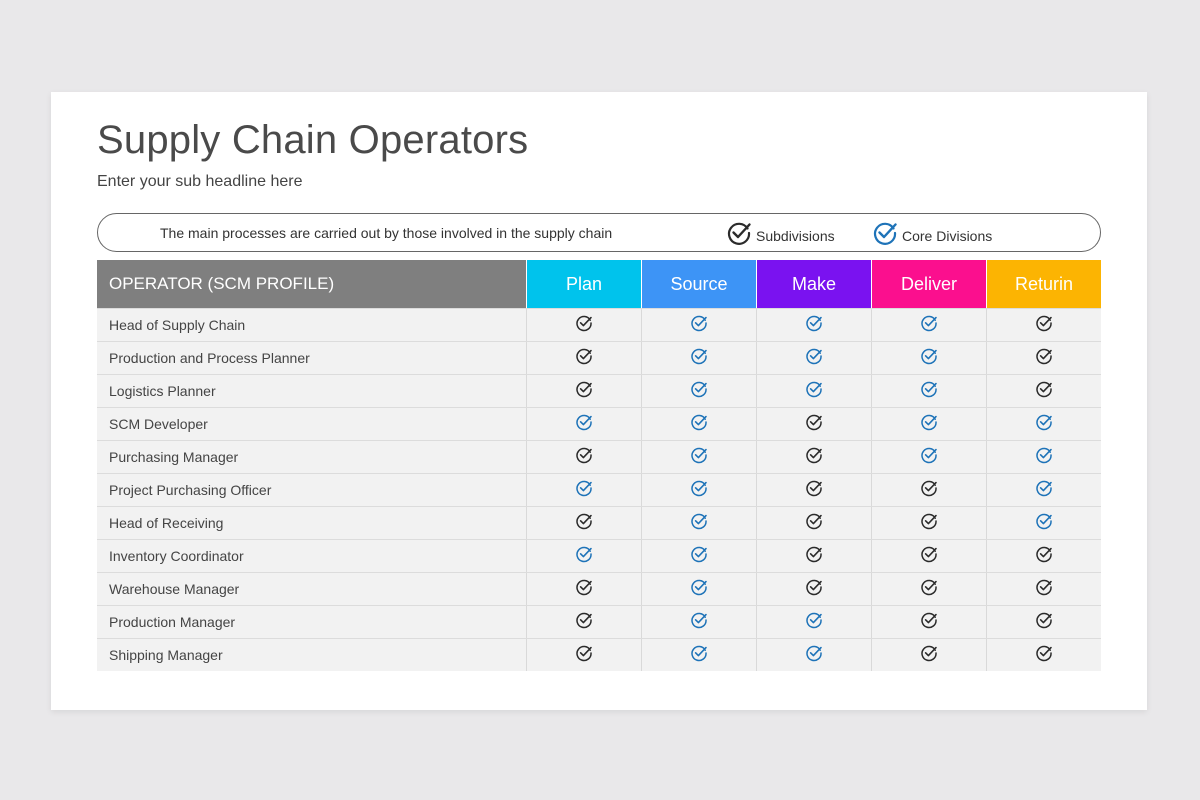 Image resolution: width=1200 pixels, height=800 pixels. What do you see at coordinates (209, 358) in the screenshot?
I see `operator-name: Production and Process Planner` at bounding box center [209, 358].